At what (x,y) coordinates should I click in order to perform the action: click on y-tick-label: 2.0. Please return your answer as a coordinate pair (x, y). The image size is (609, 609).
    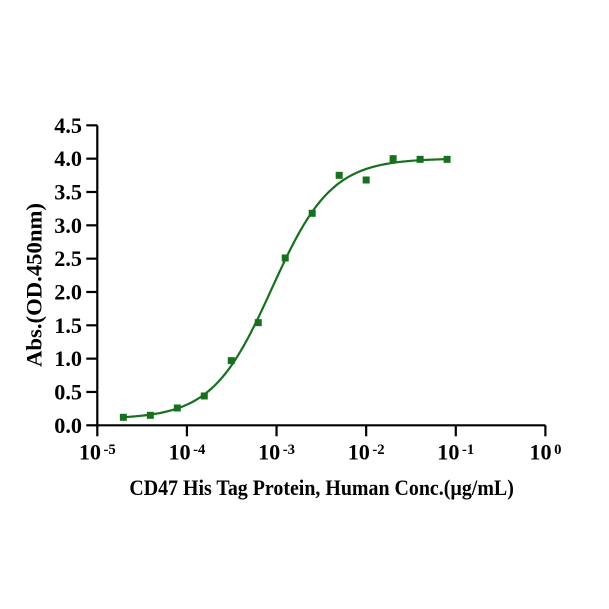
    Looking at the image, I should click on (68, 291).